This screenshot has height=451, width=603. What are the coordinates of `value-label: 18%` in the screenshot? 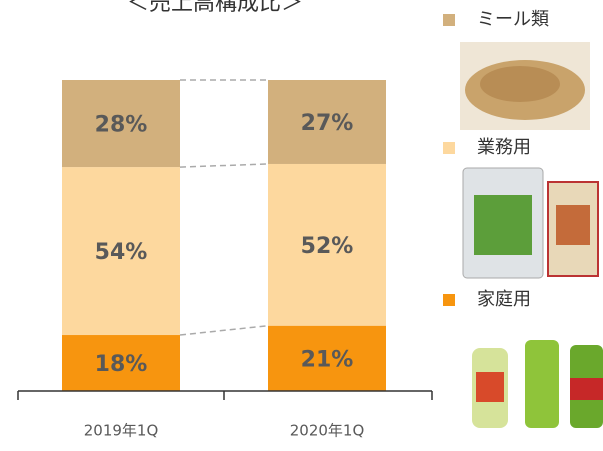 It's located at (121, 364).